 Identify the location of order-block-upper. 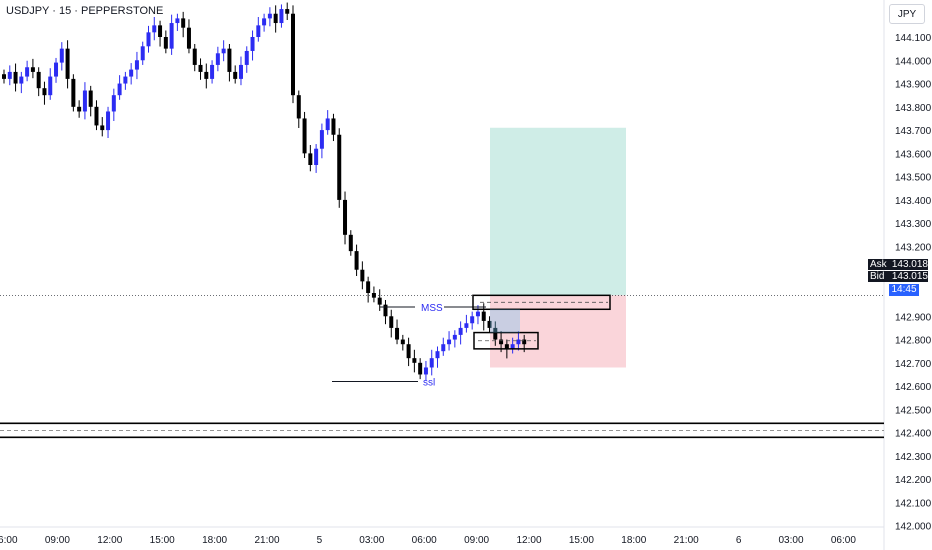
(541, 302).